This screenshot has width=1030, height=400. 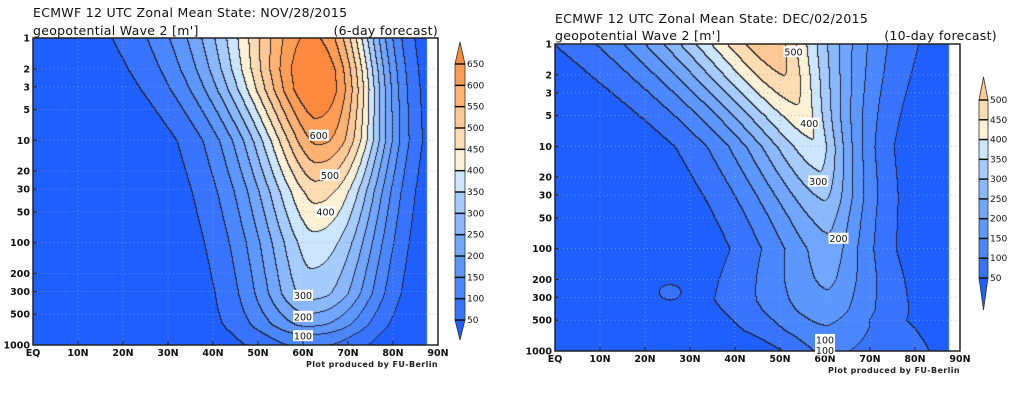 What do you see at coordinates (546, 178) in the screenshot?
I see `y-tick-label: 20` at bounding box center [546, 178].